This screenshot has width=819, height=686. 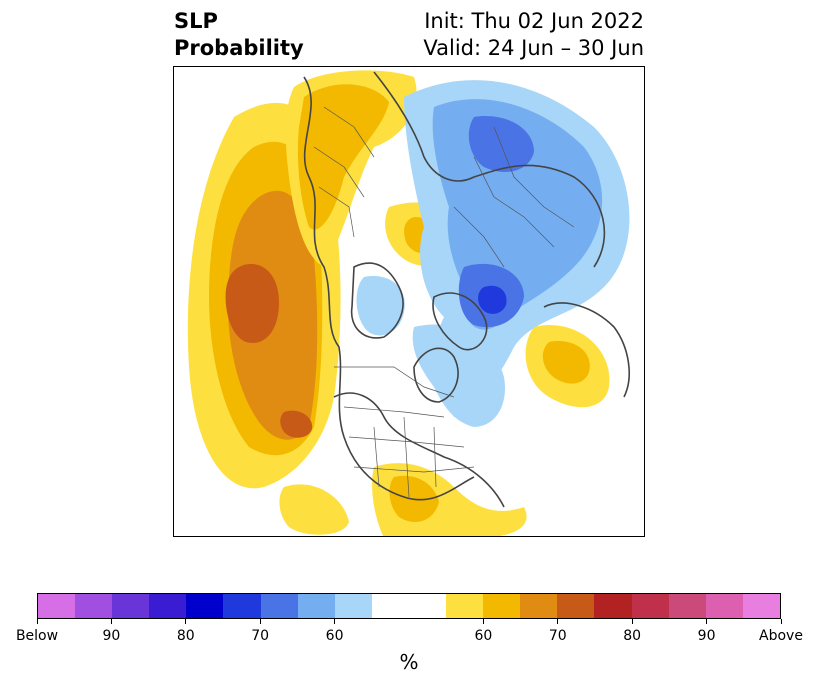 I want to click on init-date: Init: Thu 02 Jun 2022, so click(x=534, y=21).